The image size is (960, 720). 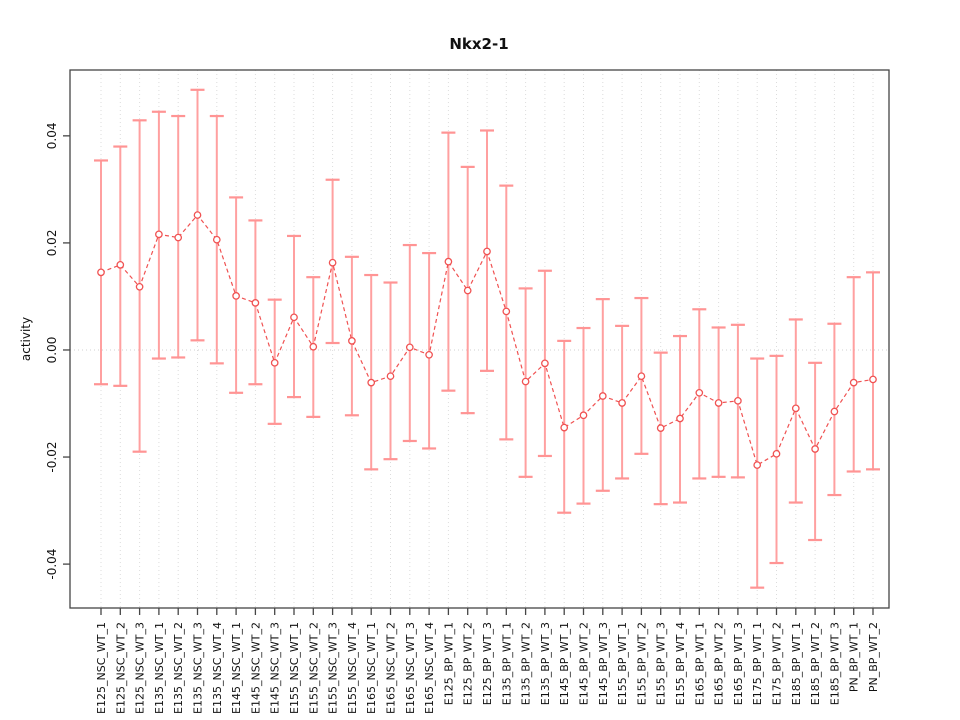 I want to click on y-axis-label: activity, so click(x=26, y=339).